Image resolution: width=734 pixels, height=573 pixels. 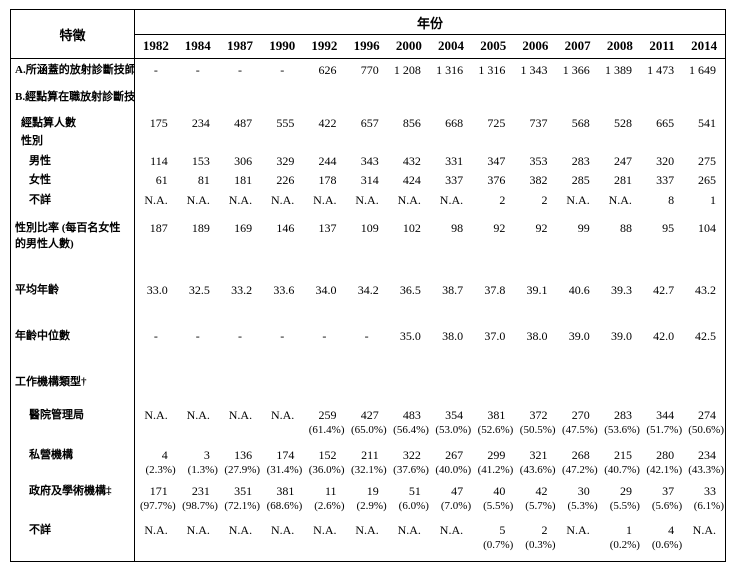 What do you see at coordinates (156, 230) in the screenshot?
I see `data-cell: 187` at bounding box center [156, 230].